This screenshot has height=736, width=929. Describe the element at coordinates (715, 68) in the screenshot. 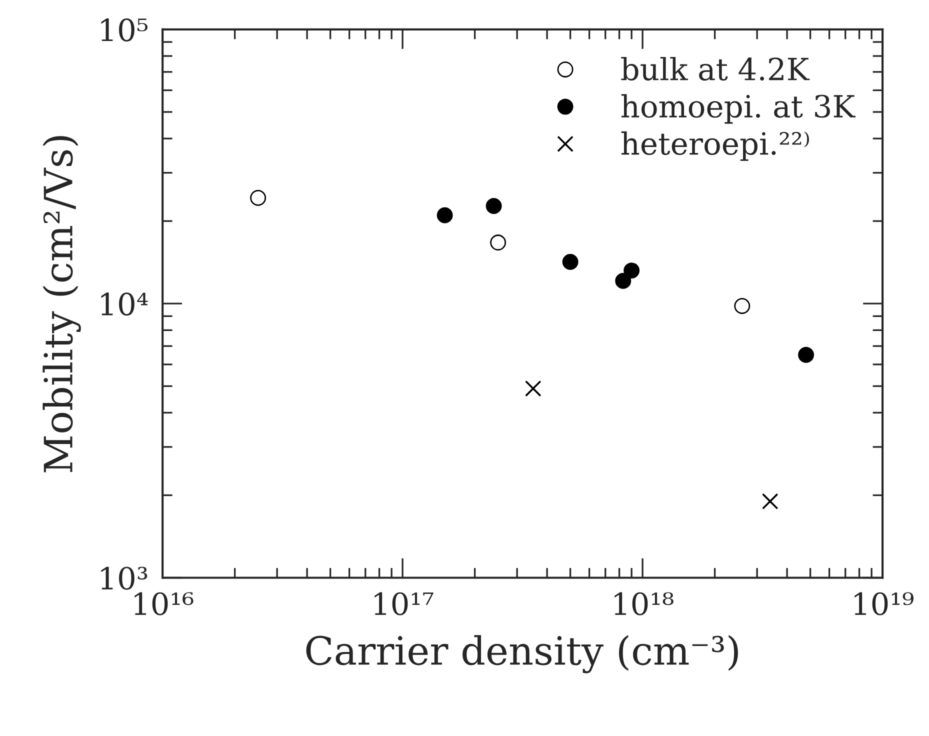

I see `legend-label: bulk at 4.2K` at that location.